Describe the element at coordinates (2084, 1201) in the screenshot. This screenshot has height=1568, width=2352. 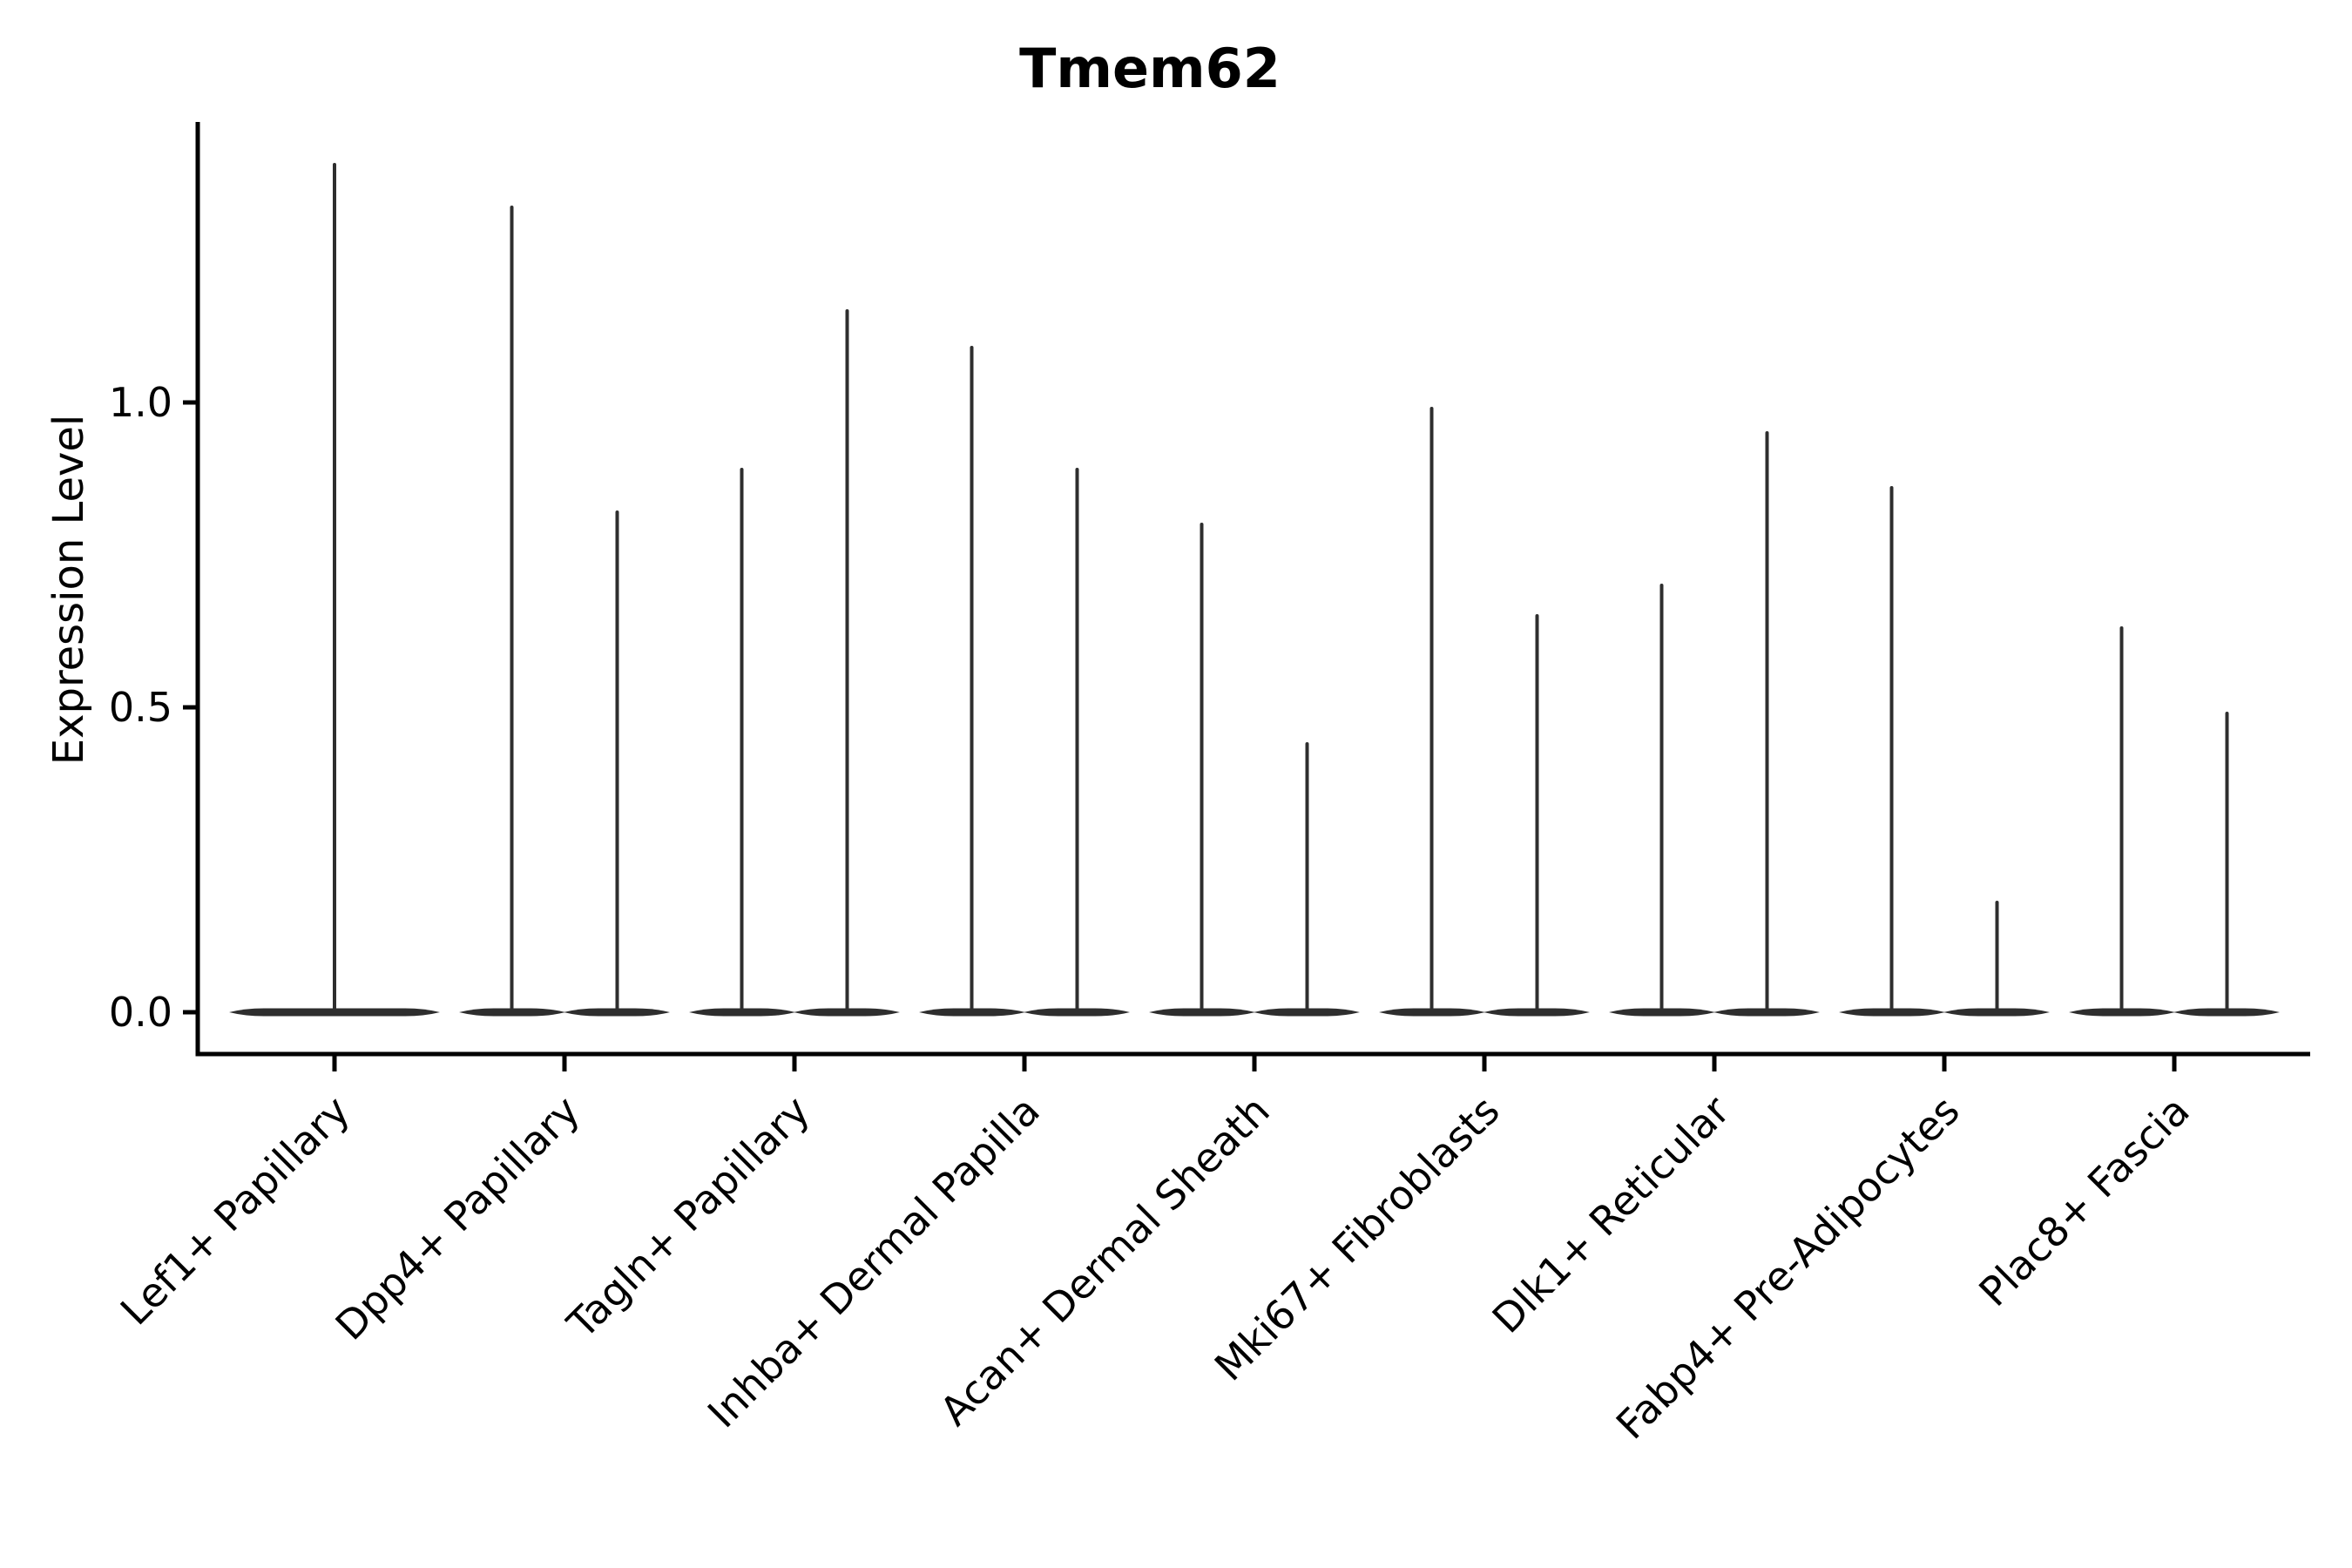
I see `x-tick-label: Plac8+ Fascia` at that location.